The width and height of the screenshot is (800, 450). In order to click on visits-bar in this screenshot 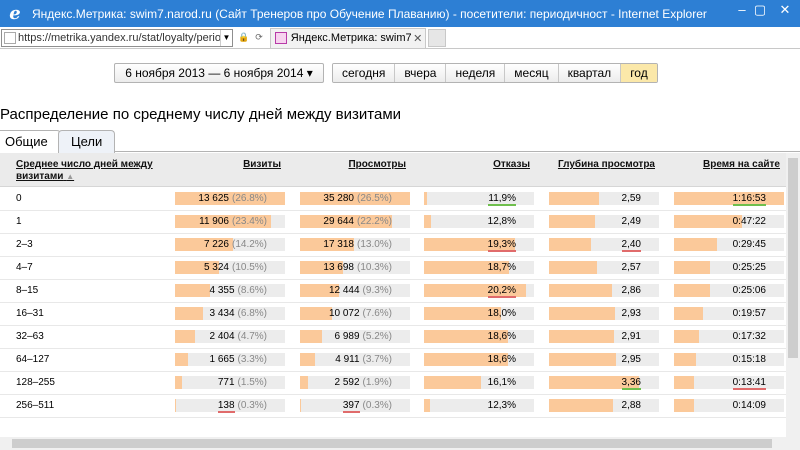, I will do `click(230, 359)`.